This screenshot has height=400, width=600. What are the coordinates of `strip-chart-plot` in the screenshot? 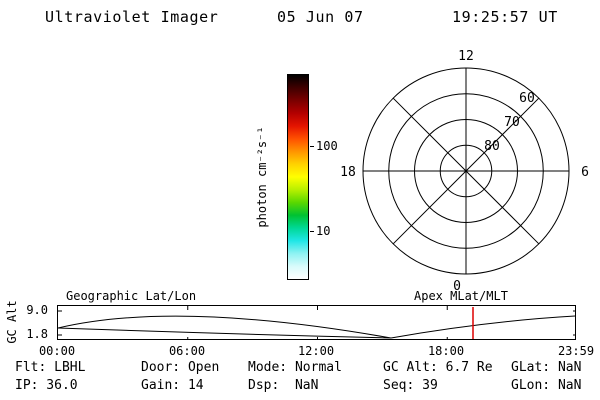 It's located at (316, 322).